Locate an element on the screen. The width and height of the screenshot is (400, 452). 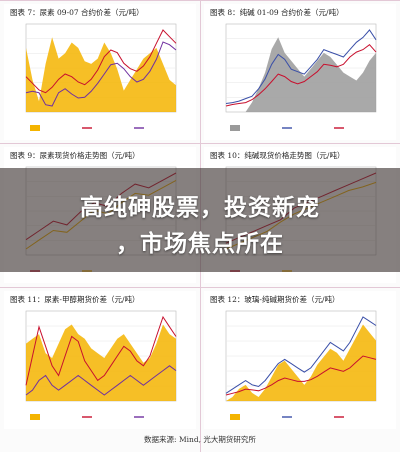
chart-panel-fig12: 图表 12：玻璃-纯碱期货价差（元/吨） is located at coordinates (300, 360).